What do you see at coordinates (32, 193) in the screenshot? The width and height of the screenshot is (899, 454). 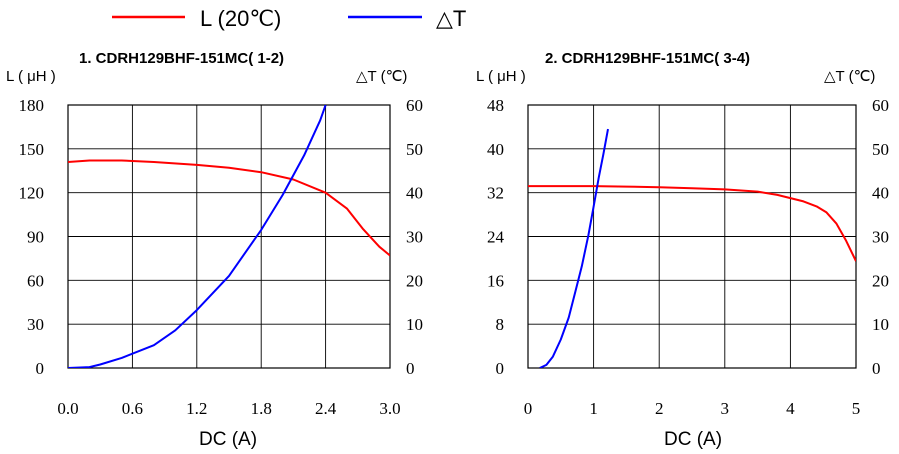 I see `y-left-tick-label: 120` at bounding box center [32, 193].